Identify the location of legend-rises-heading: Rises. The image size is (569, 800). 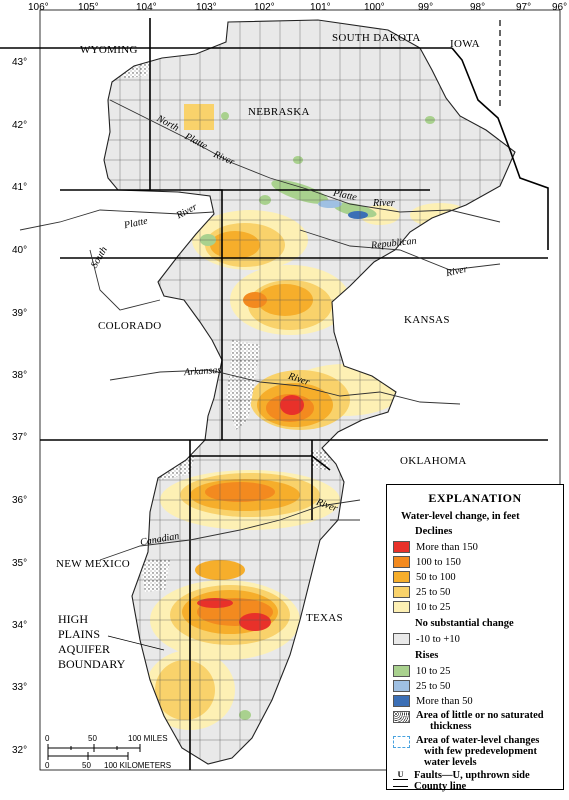
(427, 655).